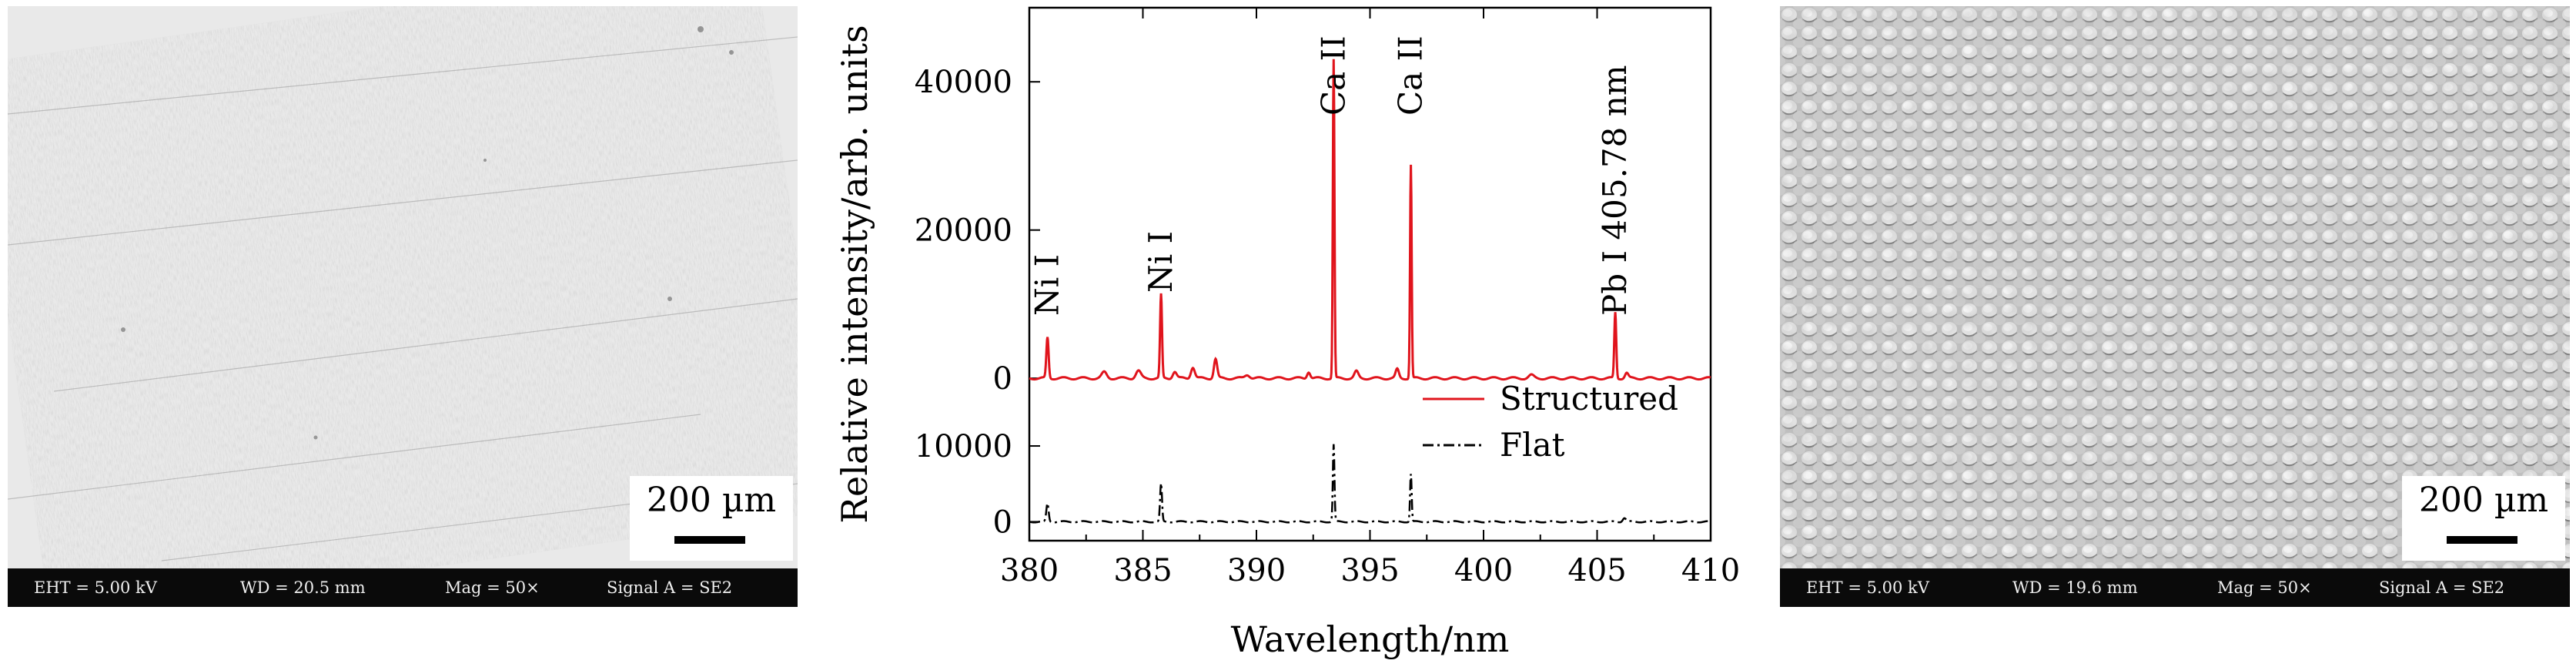 The width and height of the screenshot is (2576, 667). I want to click on series-structured, so click(1370, 220).